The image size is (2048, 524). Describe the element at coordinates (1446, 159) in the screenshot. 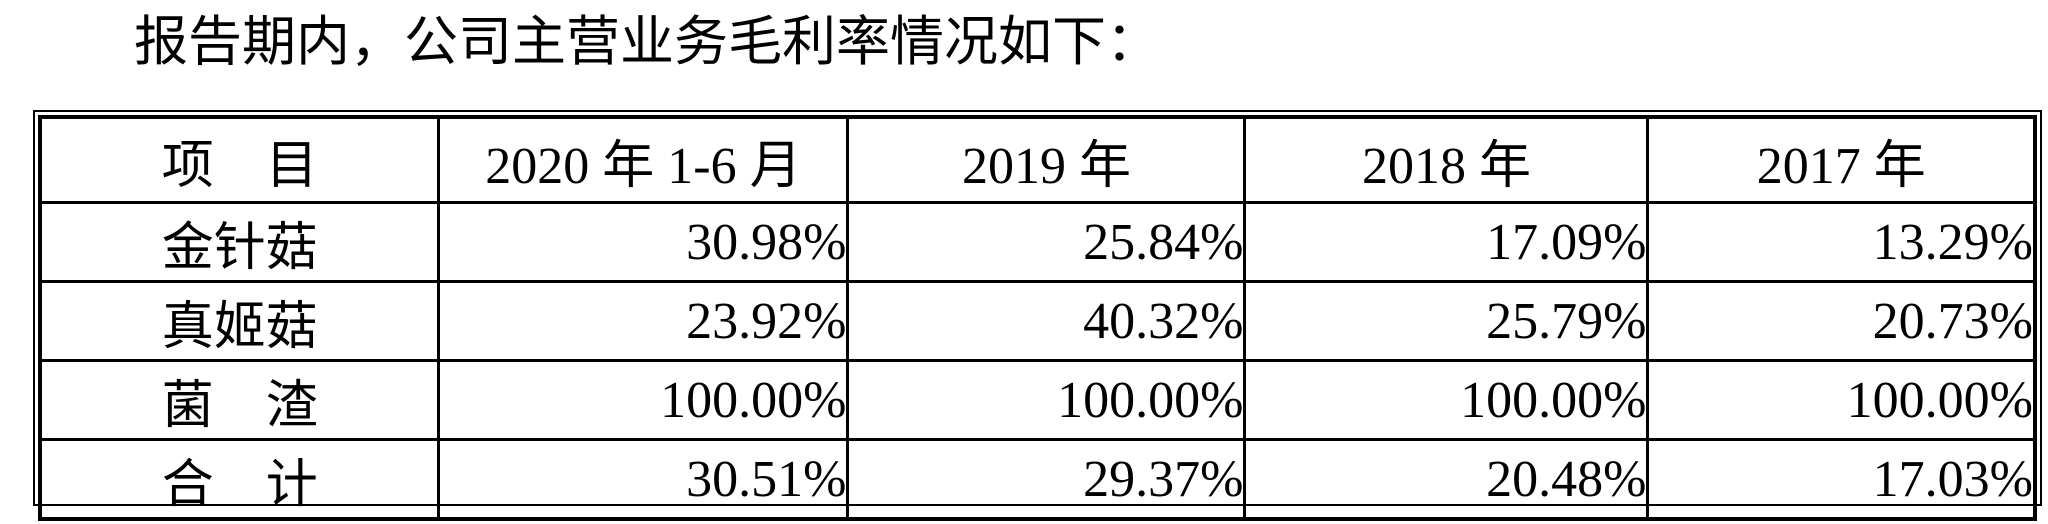

I see `column-header-2018: 2018 年` at that location.